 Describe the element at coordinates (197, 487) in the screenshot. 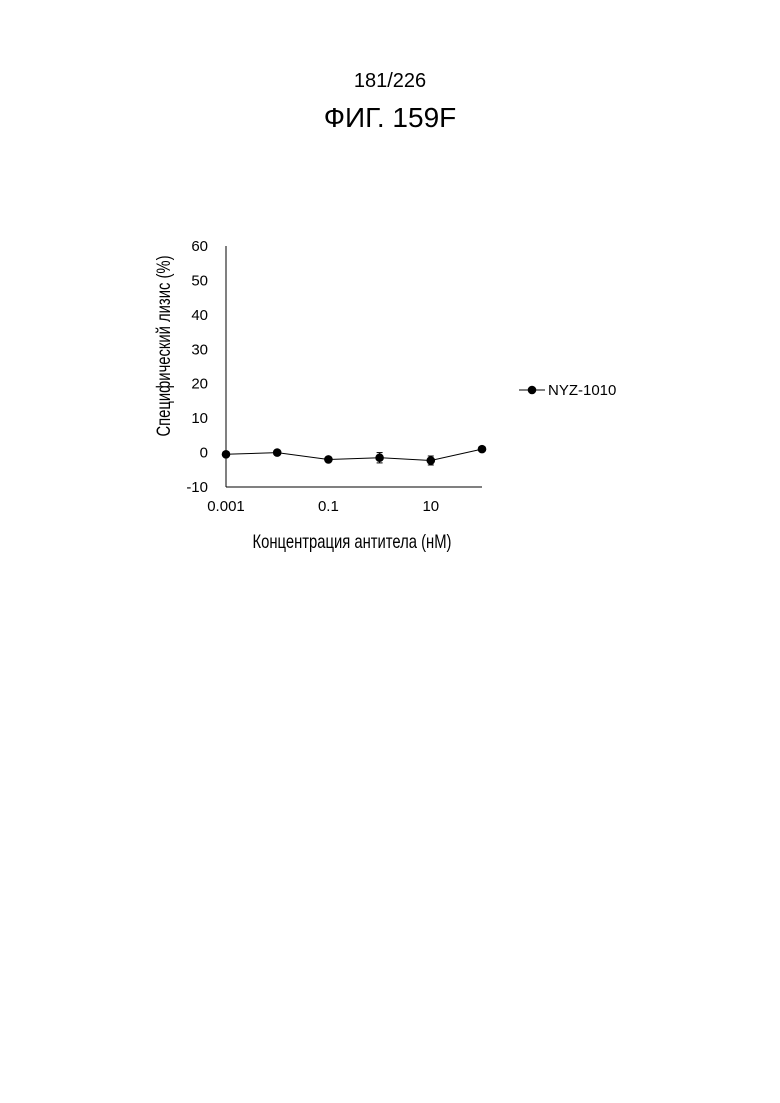

I see `y-tick-label: -10` at that location.